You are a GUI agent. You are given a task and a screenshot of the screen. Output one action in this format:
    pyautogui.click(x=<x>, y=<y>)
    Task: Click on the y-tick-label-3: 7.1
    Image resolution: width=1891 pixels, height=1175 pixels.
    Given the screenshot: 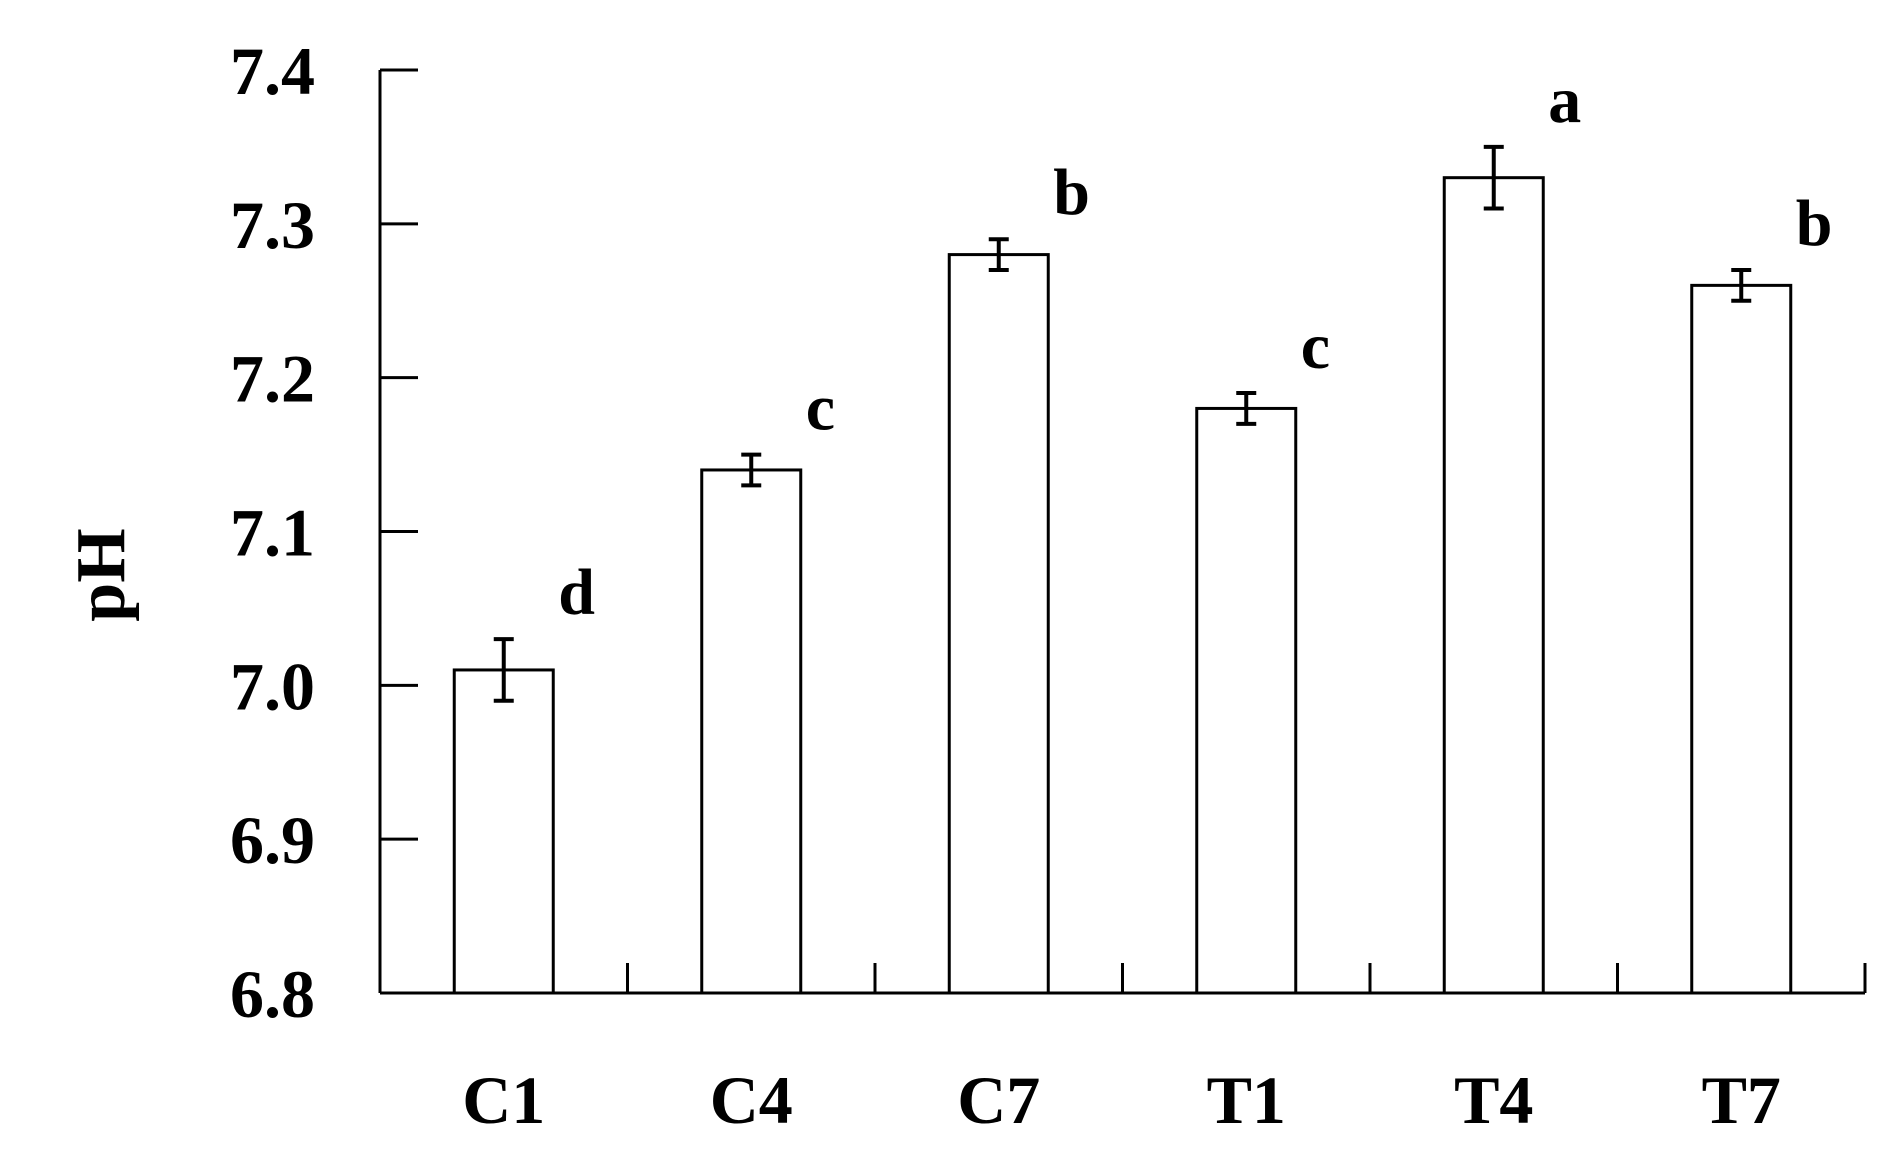 What is the action you would take?
    pyautogui.click(x=272, y=533)
    